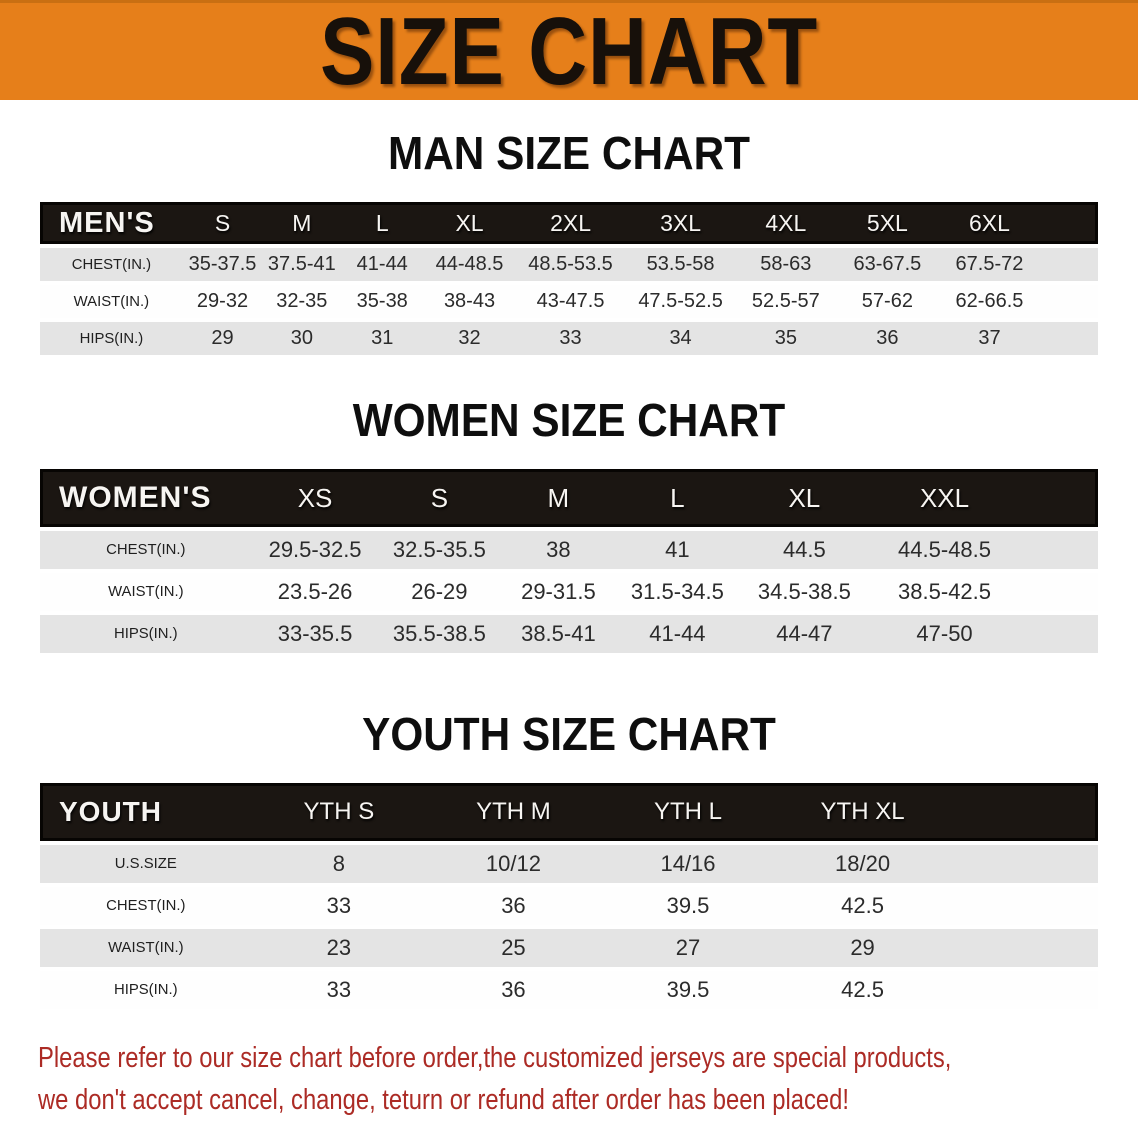 The width and height of the screenshot is (1138, 1132). Describe the element at coordinates (944, 498) in the screenshot. I see `women-size-header-xxl: XXL` at that location.